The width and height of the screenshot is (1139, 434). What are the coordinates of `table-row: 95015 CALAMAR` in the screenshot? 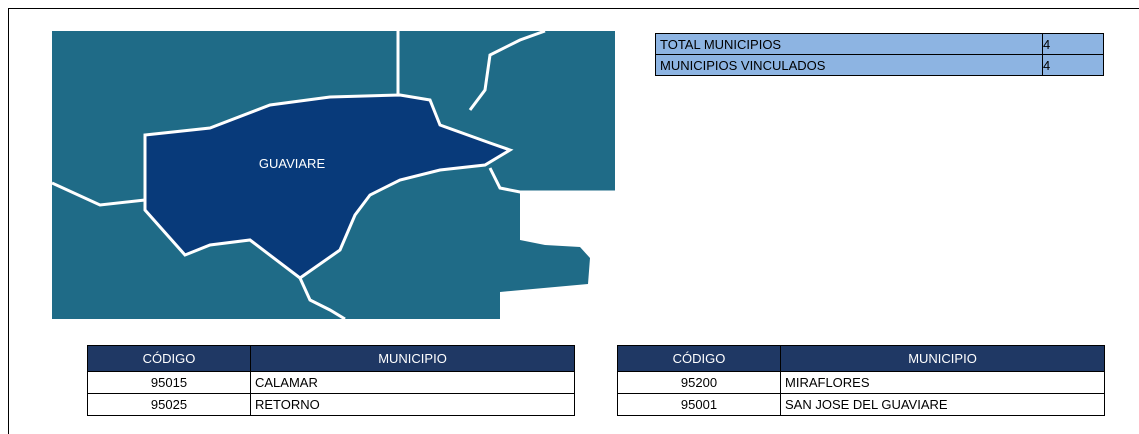 It's located at (331, 382).